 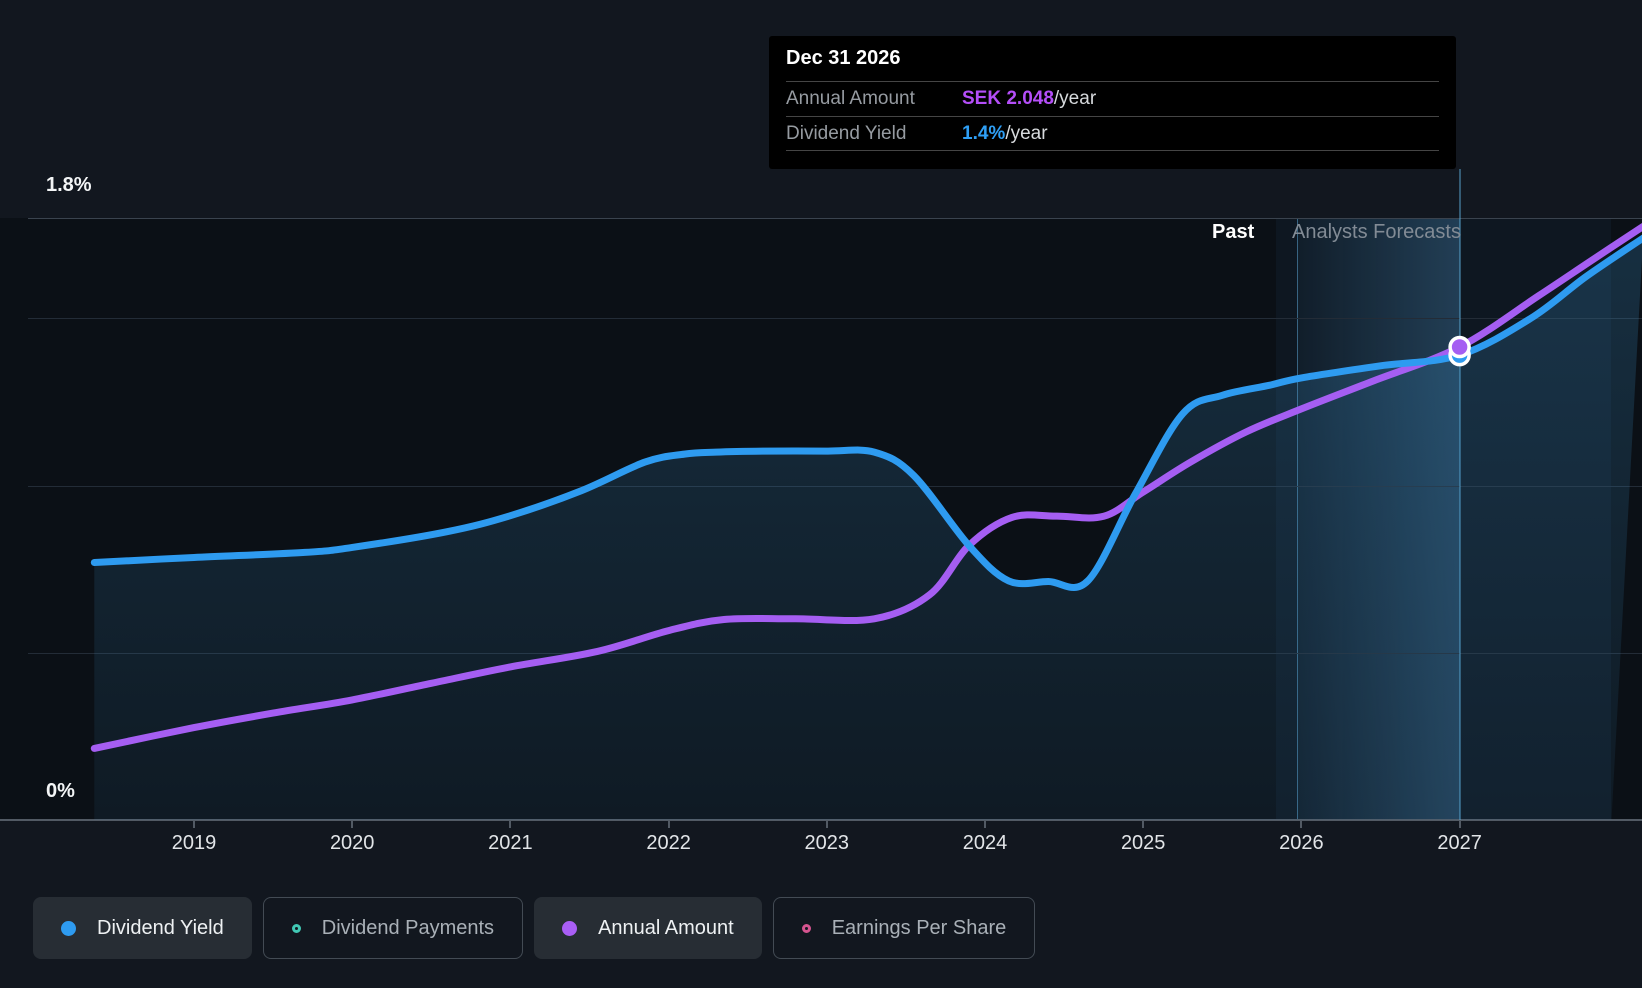 What do you see at coordinates (827, 843) in the screenshot?
I see `x-tick-2023: 2023` at bounding box center [827, 843].